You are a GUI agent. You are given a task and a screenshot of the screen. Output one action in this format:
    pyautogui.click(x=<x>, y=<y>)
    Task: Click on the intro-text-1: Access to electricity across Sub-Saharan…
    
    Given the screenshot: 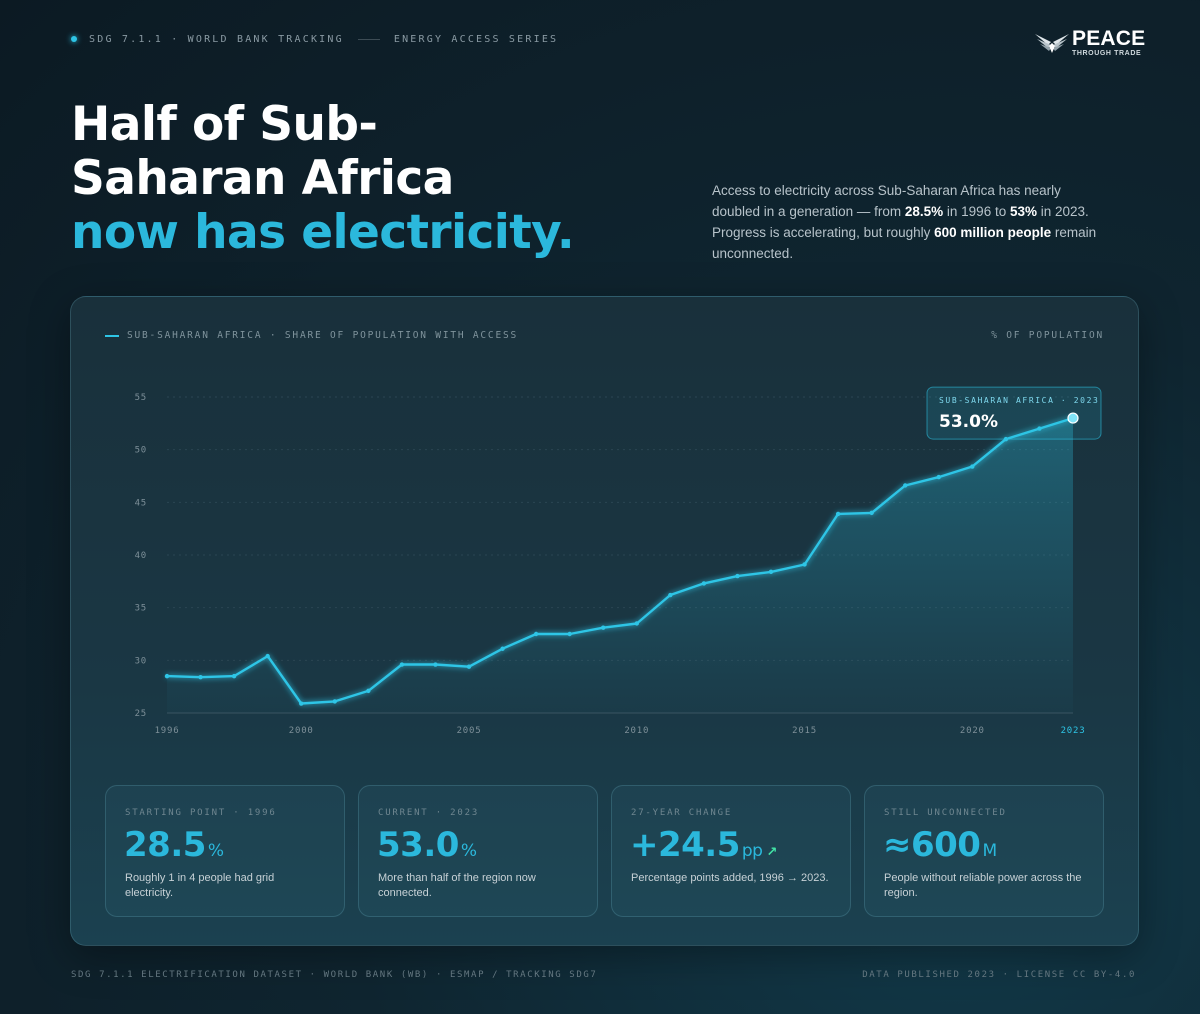 What is the action you would take?
    pyautogui.click(x=886, y=201)
    